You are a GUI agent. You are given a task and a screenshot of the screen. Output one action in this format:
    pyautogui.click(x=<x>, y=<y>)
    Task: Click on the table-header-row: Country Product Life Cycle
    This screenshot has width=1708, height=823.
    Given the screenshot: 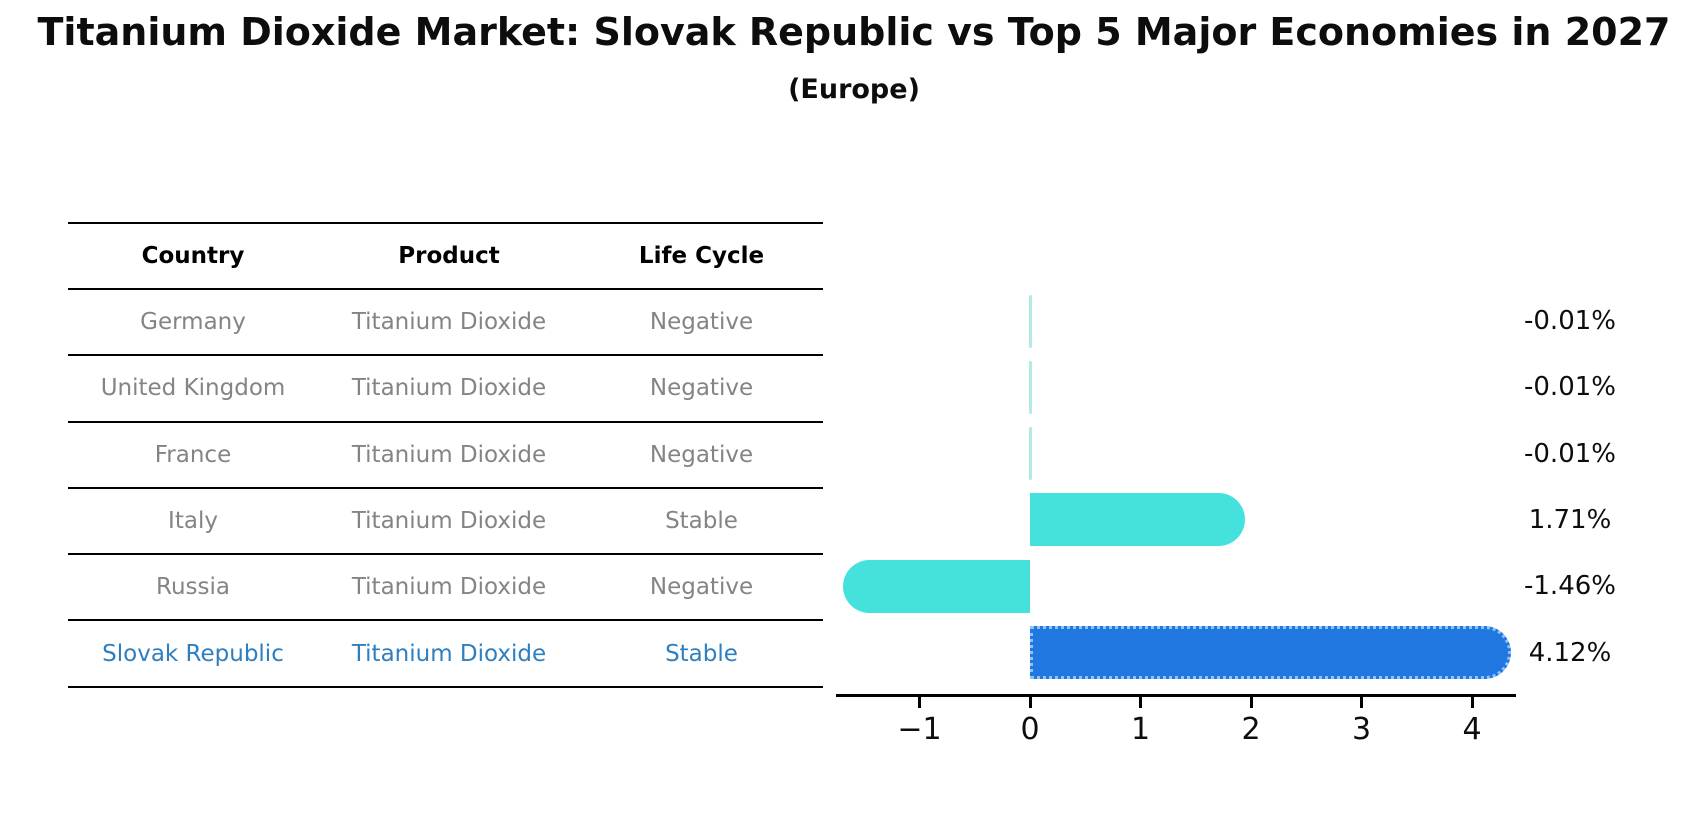 What is the action you would take?
    pyautogui.click(x=445, y=255)
    